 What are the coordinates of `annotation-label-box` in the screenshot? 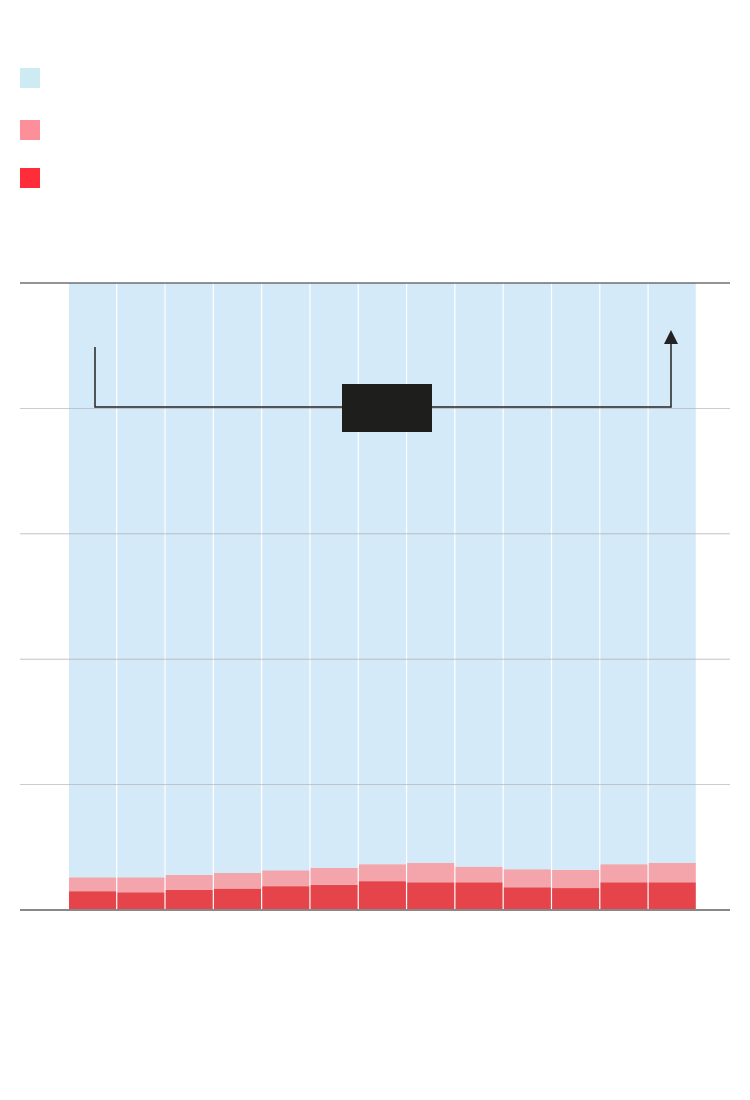 It's located at (387, 408).